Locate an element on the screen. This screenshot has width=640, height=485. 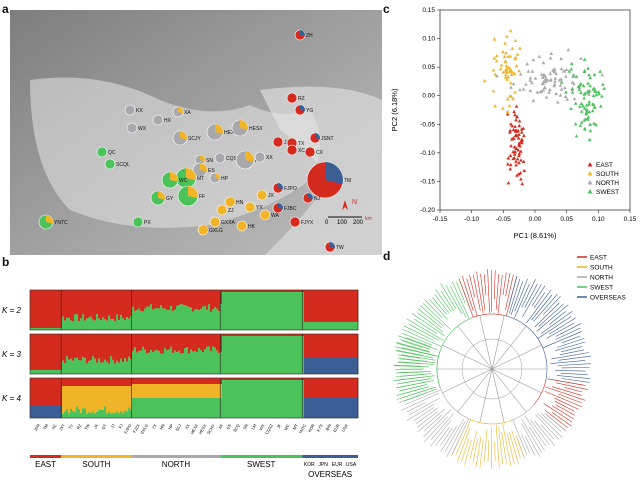
map-label: HESX is located at coordinates (256, 129).